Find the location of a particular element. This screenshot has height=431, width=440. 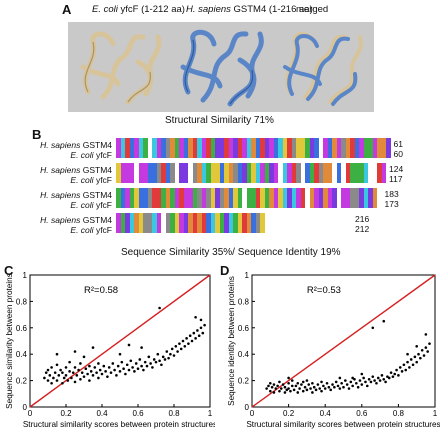

hs-row-label: H. sapiens GSTM4 is located at coordinates (72, 220).